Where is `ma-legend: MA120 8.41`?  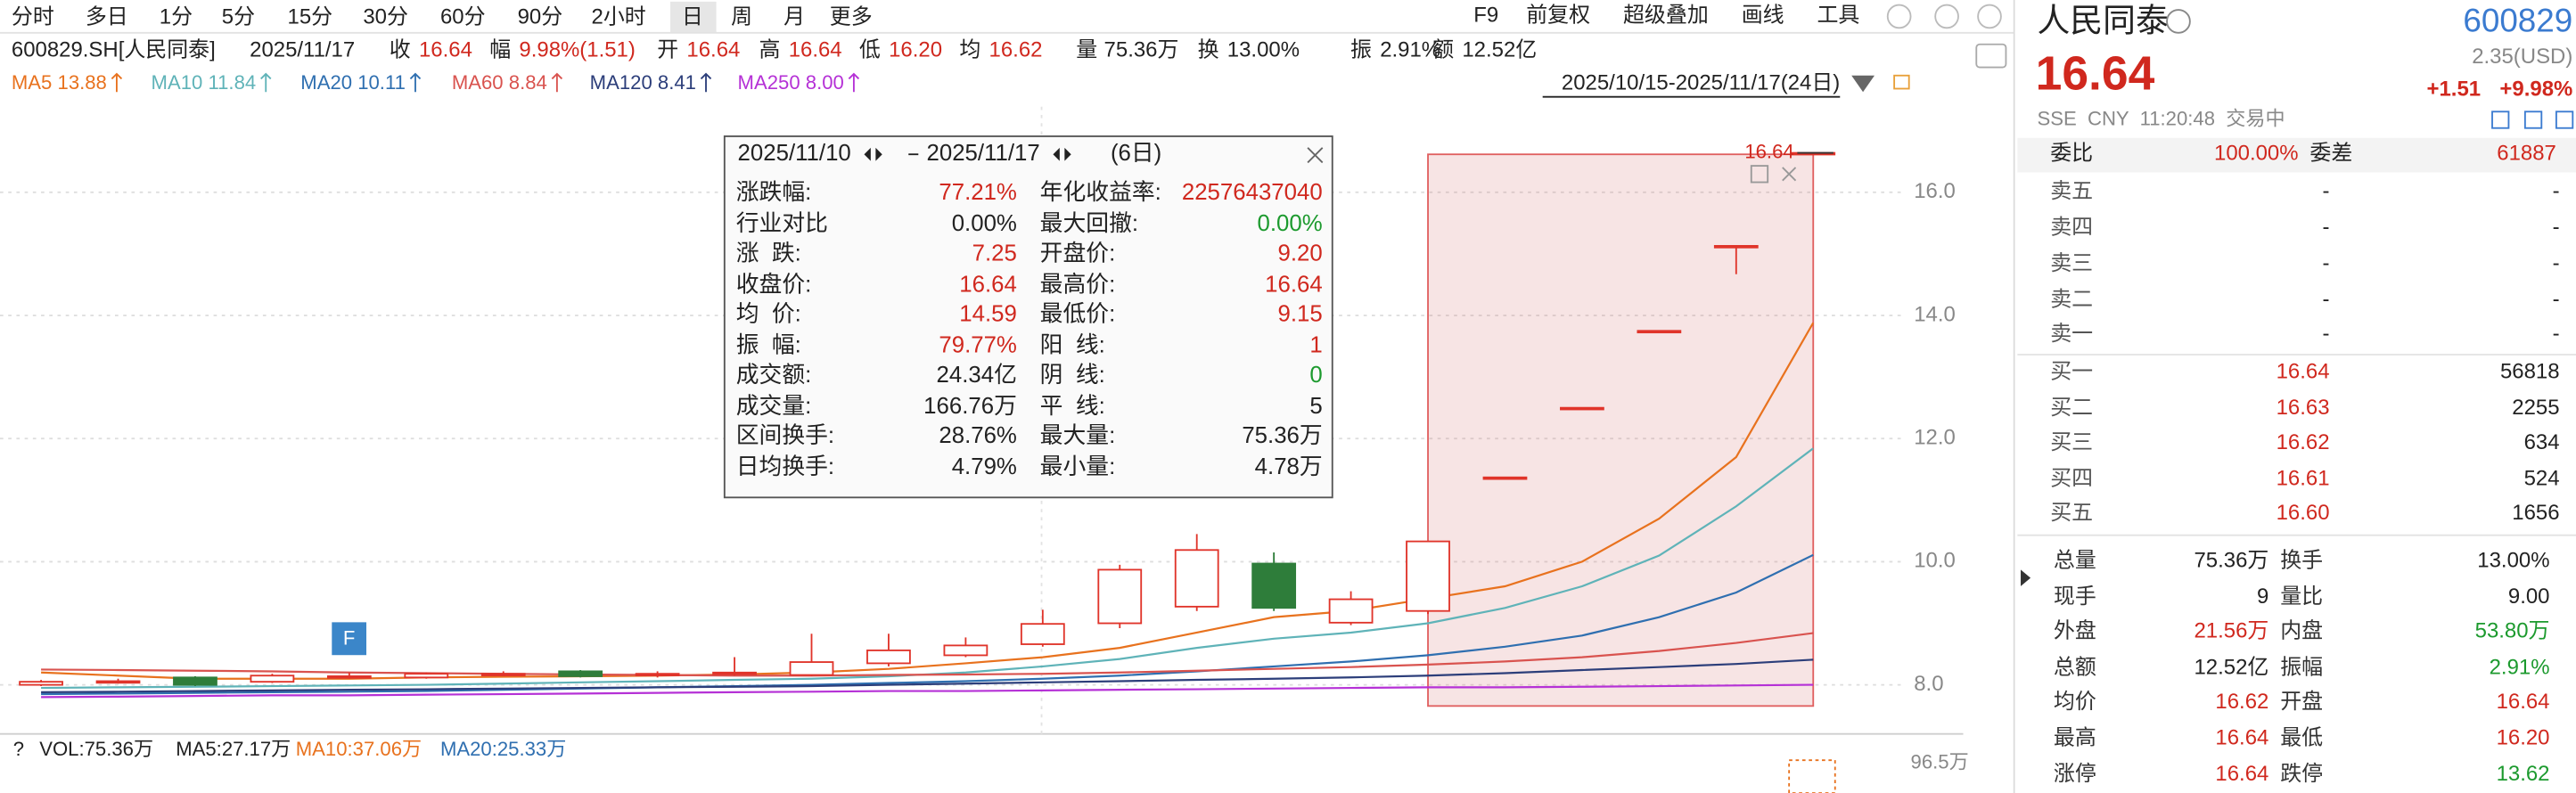 ma-legend: MA120 8.41 is located at coordinates (643, 82).